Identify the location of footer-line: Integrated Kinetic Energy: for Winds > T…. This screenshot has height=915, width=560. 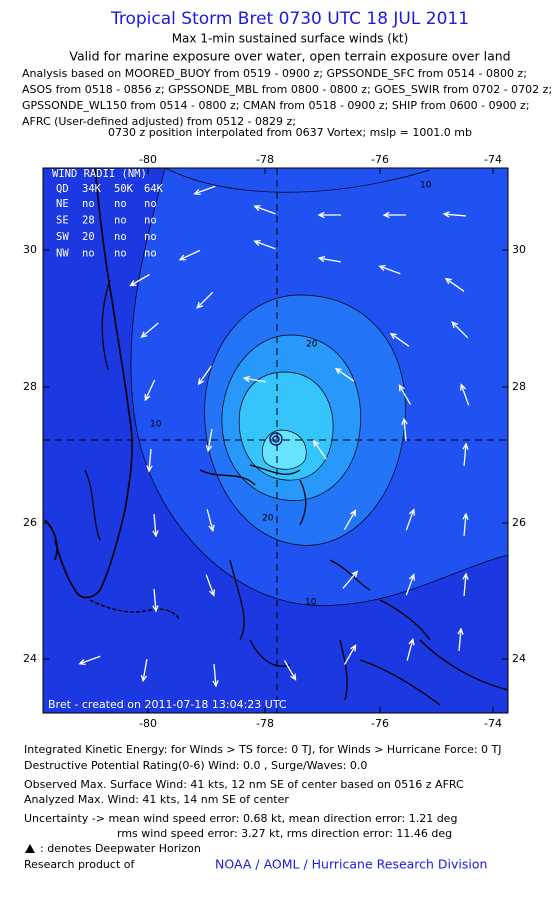
(263, 749).